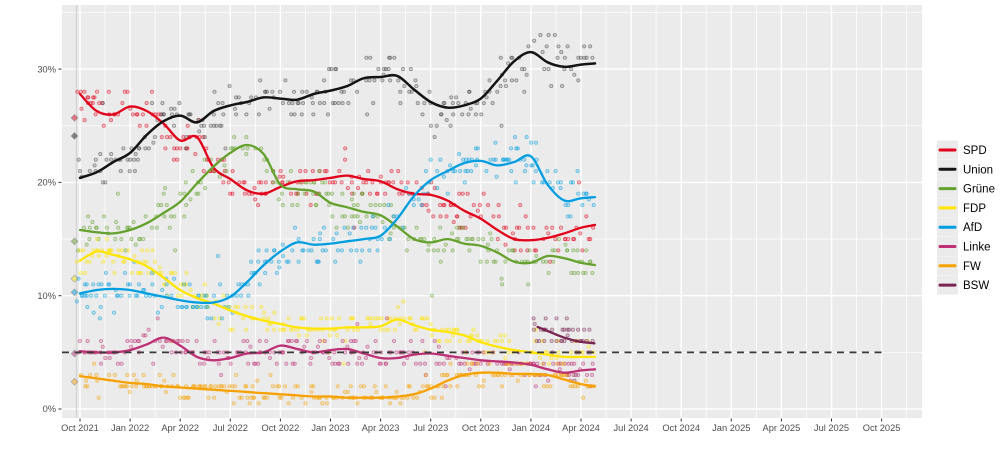 The height and width of the screenshot is (449, 1000). I want to click on y-axis-tick-label: 10%, so click(46, 296).